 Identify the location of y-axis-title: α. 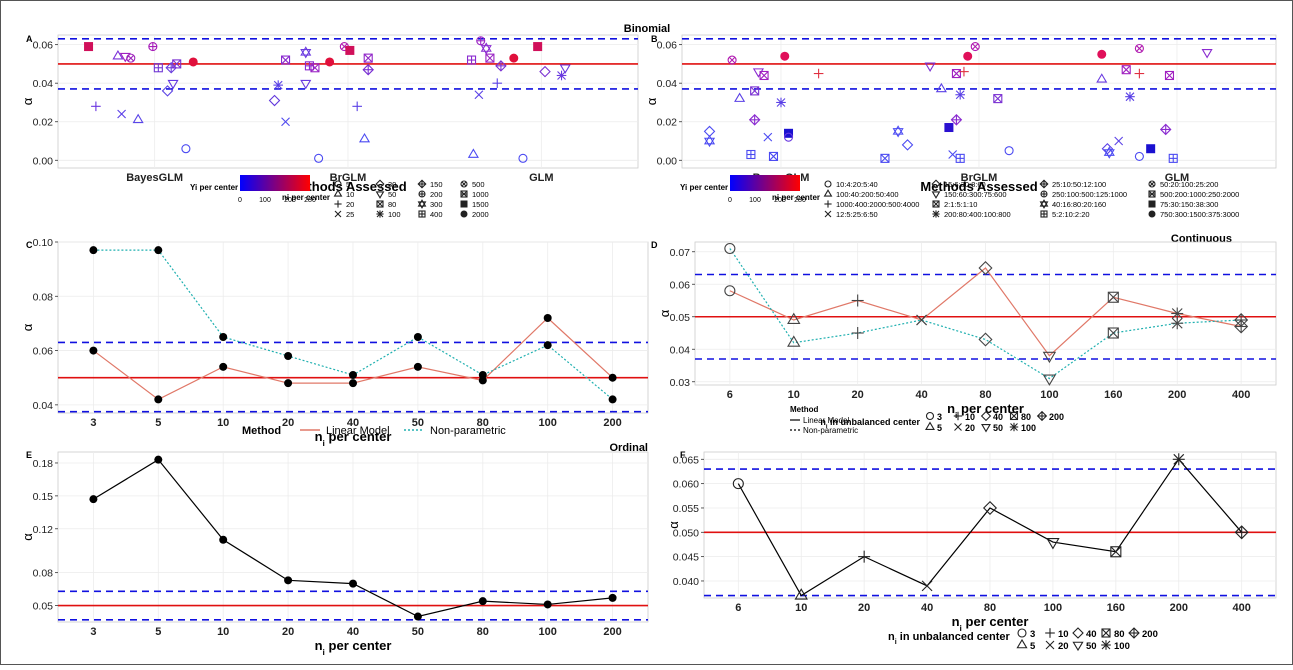
(651, 101).